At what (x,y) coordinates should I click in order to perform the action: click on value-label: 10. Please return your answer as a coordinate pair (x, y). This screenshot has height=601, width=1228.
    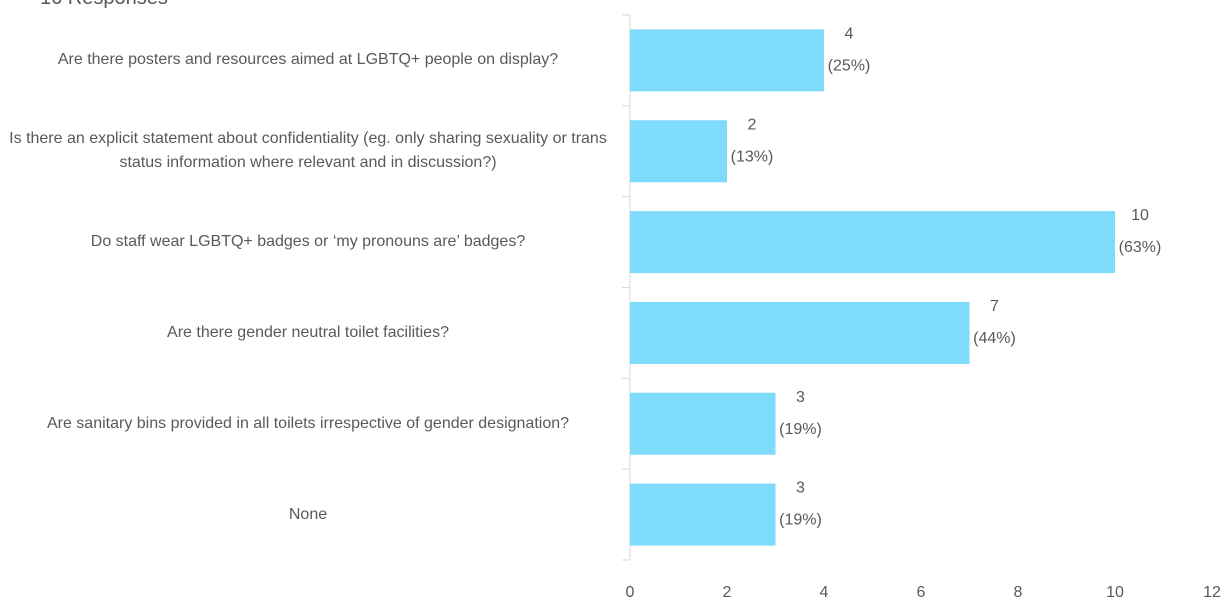
    Looking at the image, I should click on (1140, 215).